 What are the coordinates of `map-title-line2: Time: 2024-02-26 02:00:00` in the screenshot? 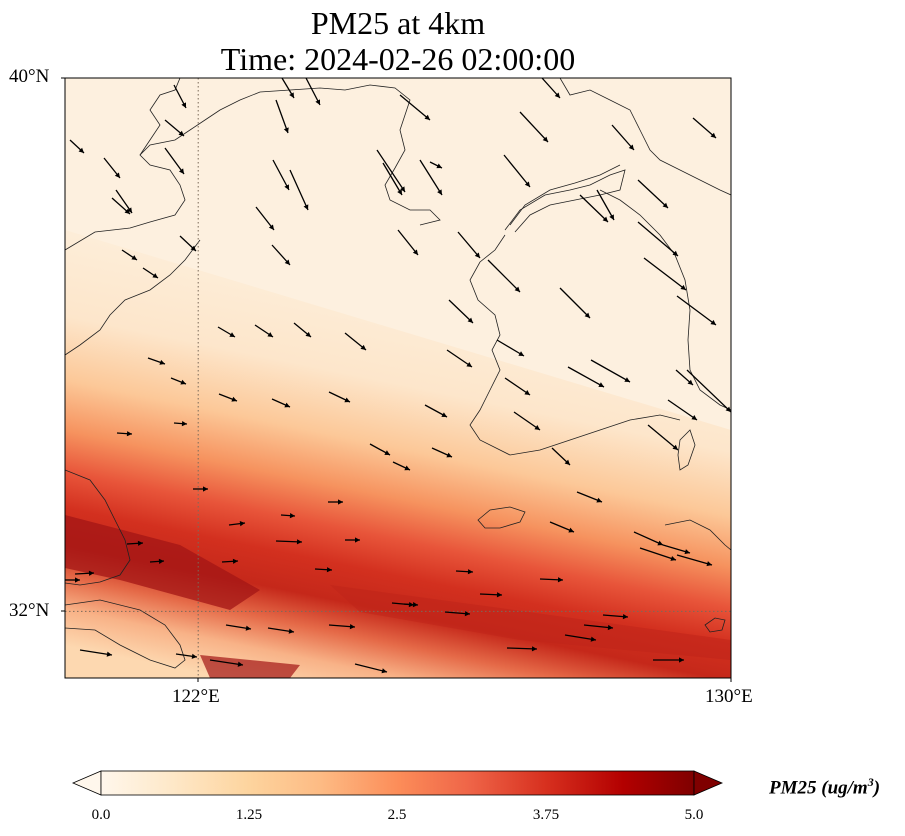 It's located at (398, 59).